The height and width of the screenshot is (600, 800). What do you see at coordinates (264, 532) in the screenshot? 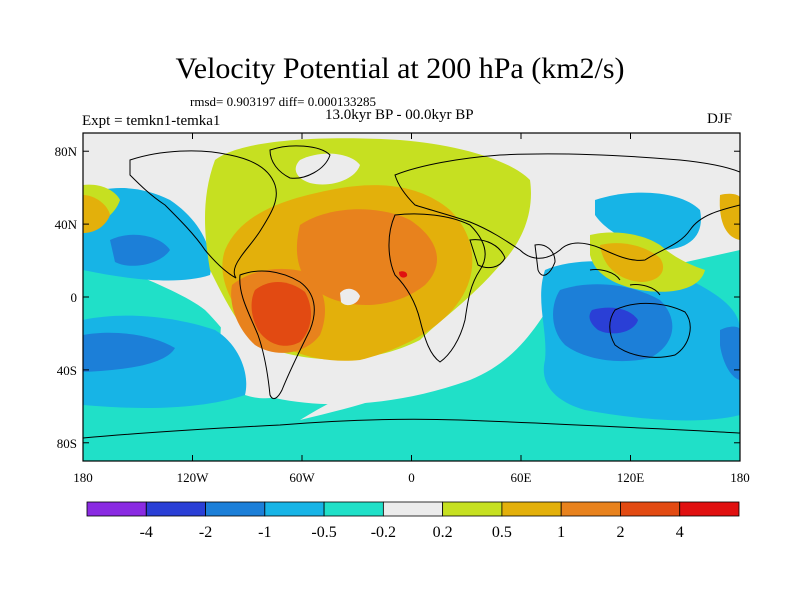
I see `colorbar-label: -1` at bounding box center [264, 532].